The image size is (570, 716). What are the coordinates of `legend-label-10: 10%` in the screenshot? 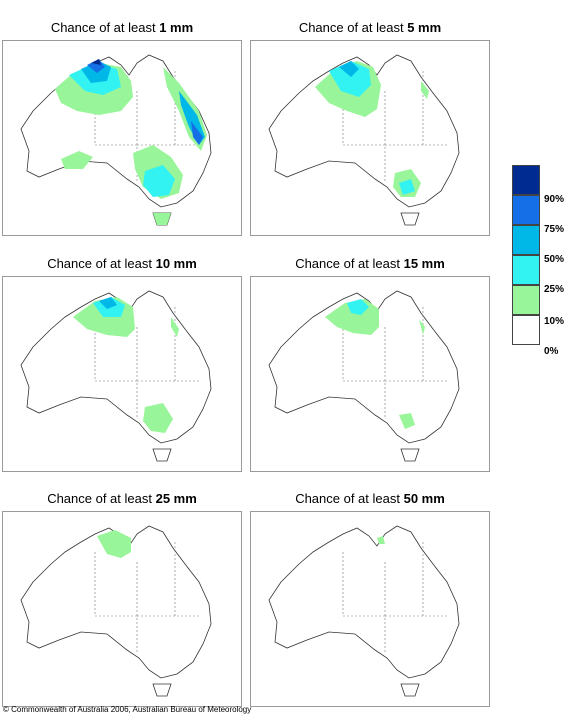 It's located at (554, 321).